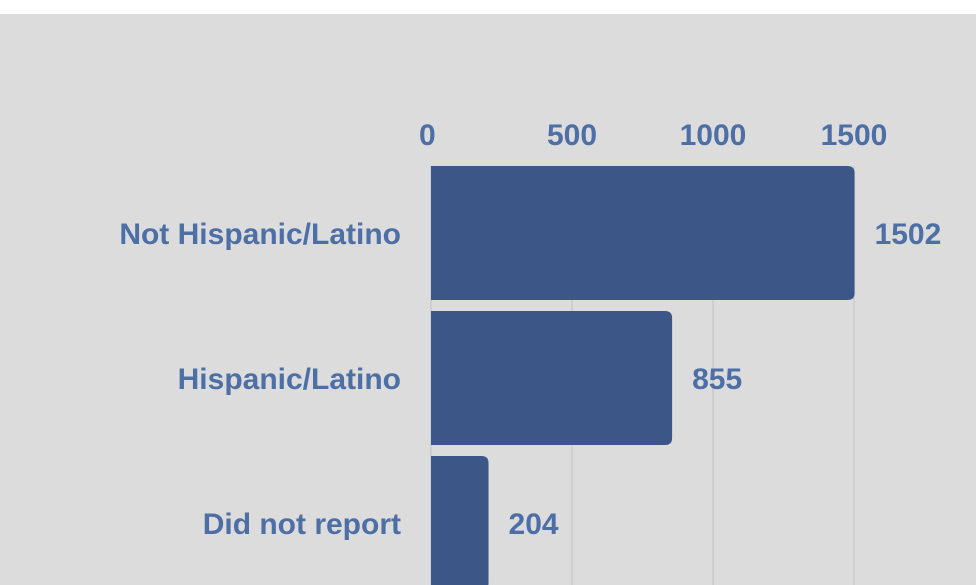  What do you see at coordinates (717, 379) in the screenshot?
I see `value-label: 855` at bounding box center [717, 379].